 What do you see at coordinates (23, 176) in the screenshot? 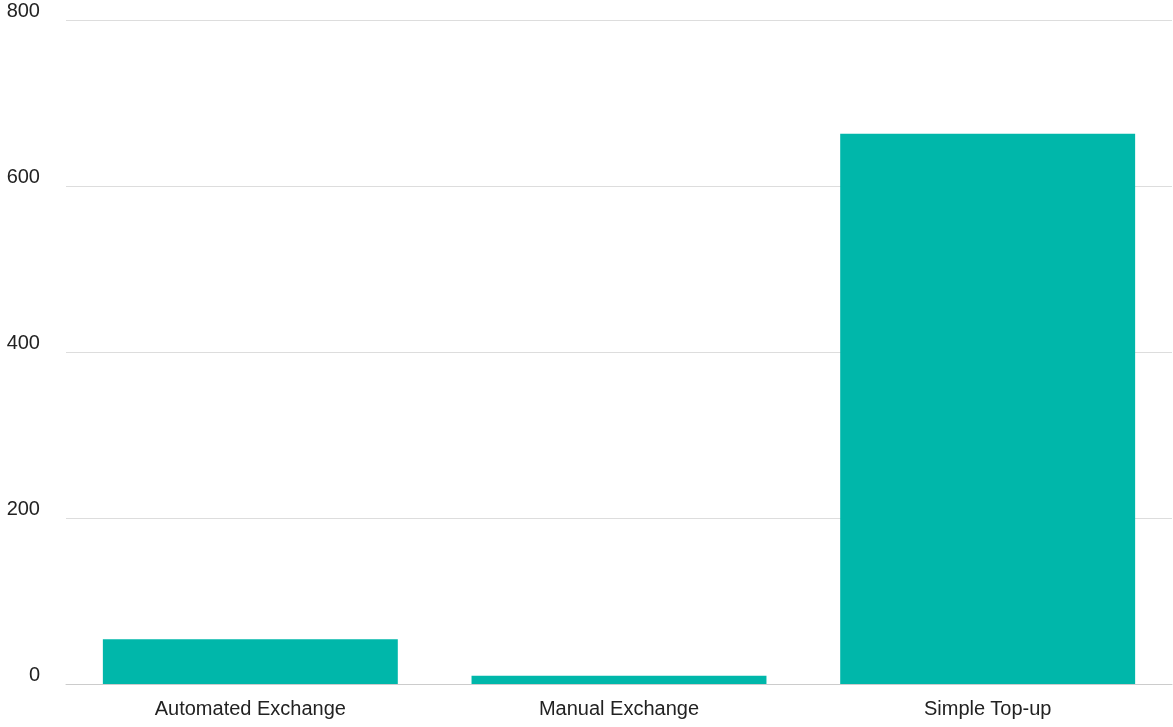
I see `y-tick-label: 600` at bounding box center [23, 176].